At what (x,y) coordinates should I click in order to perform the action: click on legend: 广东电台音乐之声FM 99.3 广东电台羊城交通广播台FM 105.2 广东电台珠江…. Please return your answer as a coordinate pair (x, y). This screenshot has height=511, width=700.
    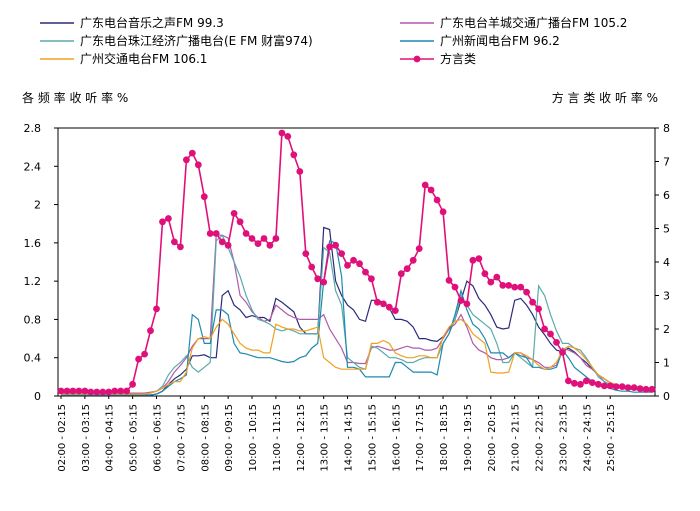
    Looking at the image, I should click on (333, 40).